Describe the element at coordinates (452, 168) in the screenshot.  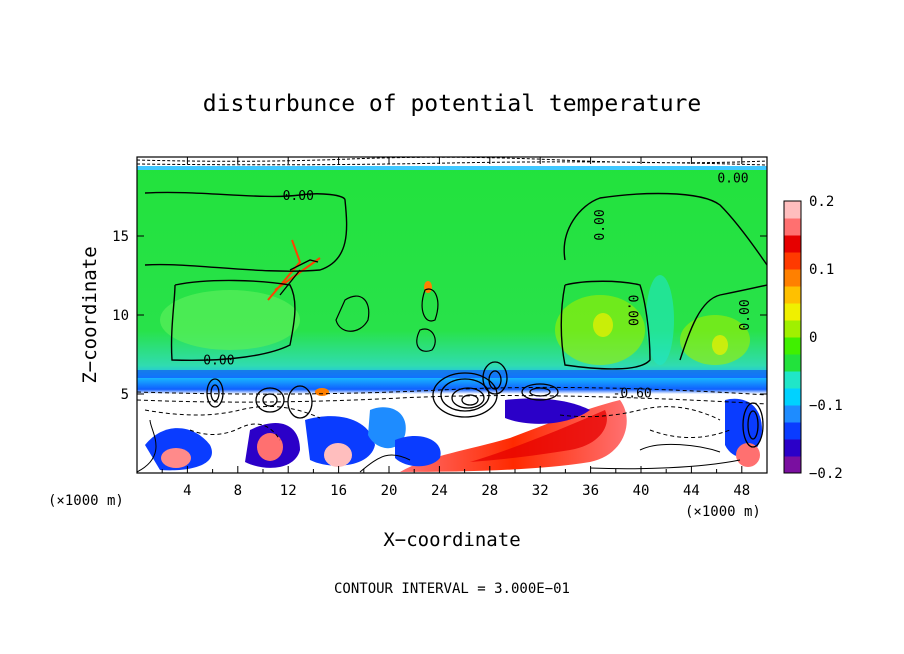
I see `top-layer-blue` at that location.